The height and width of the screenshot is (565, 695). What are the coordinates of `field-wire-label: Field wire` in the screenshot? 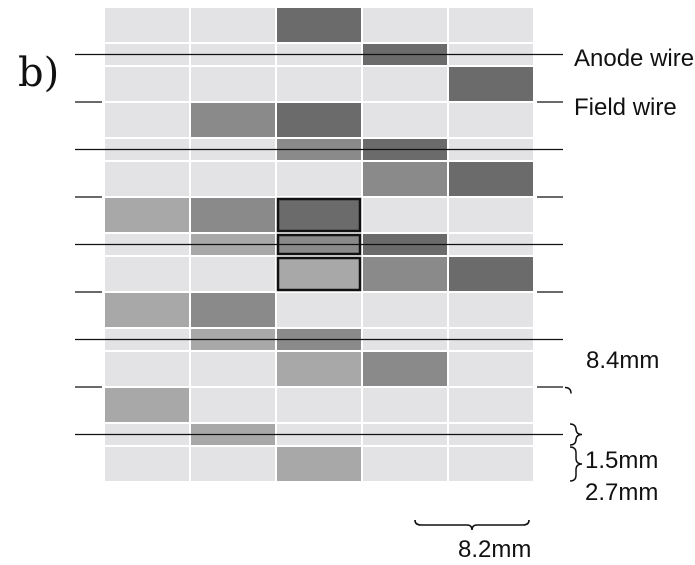 It's located at (625, 107).